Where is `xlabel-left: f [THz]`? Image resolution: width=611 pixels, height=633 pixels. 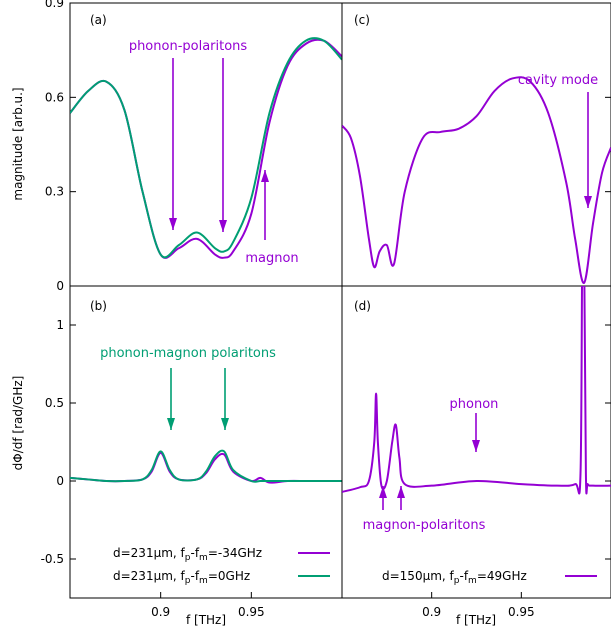
xlabel-left: f [THz] is located at coordinates (206, 620).